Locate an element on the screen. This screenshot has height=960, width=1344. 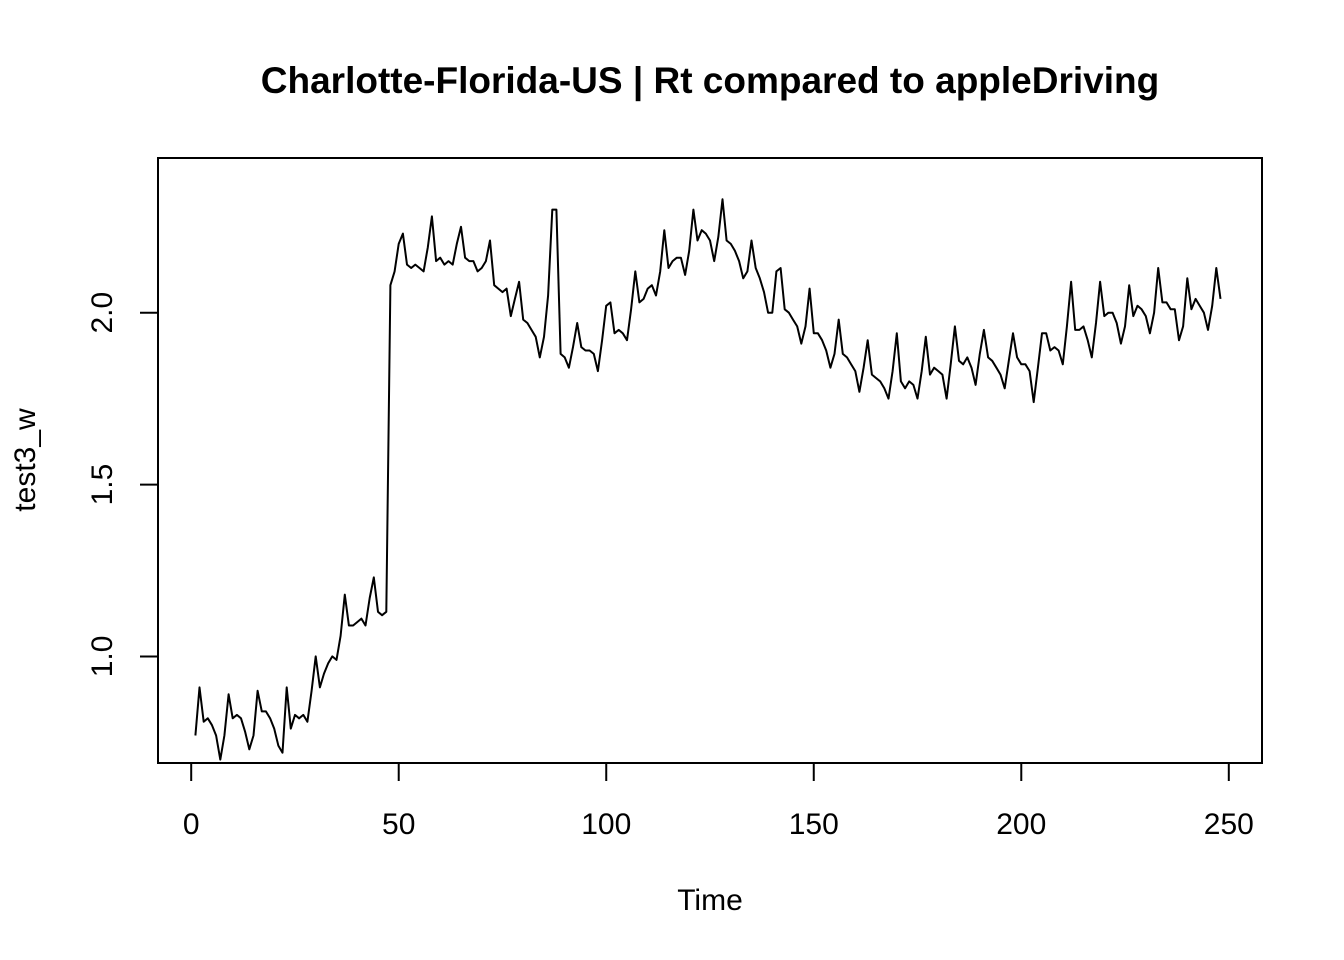
y-axis-label: test3_w is located at coordinates (25, 460).